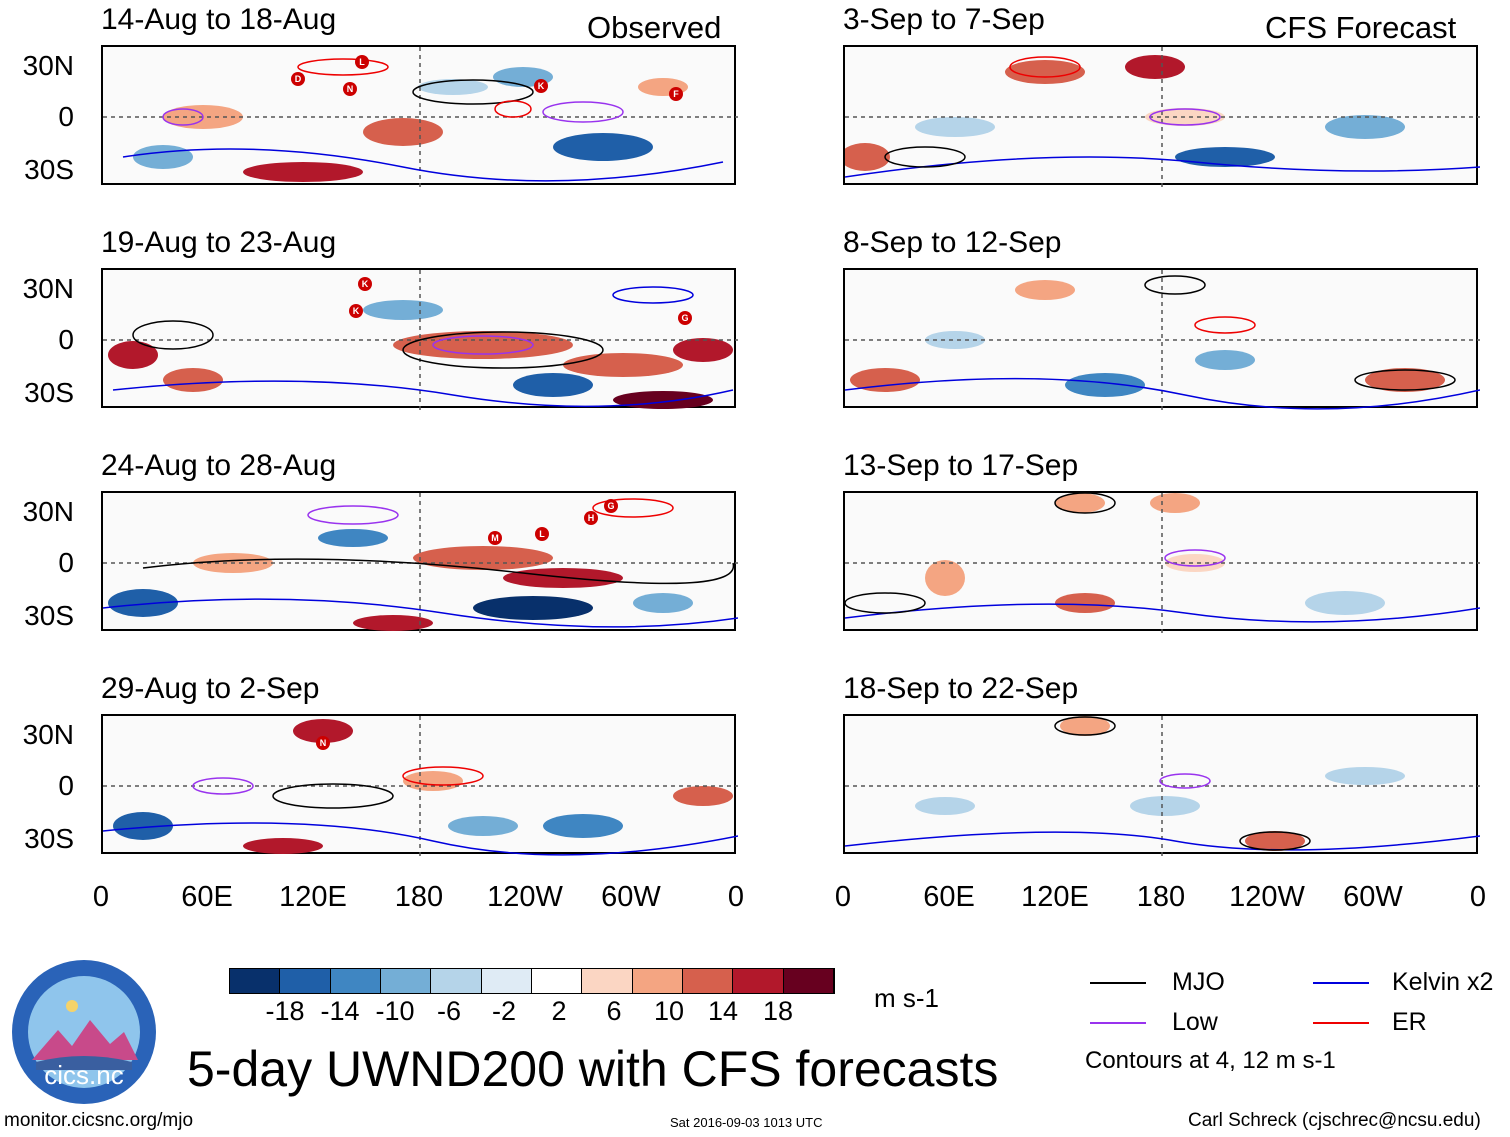 This screenshot has width=1510, height=1137. What do you see at coordinates (448, 1011) in the screenshot?
I see `cbar-label: -6` at bounding box center [448, 1011].